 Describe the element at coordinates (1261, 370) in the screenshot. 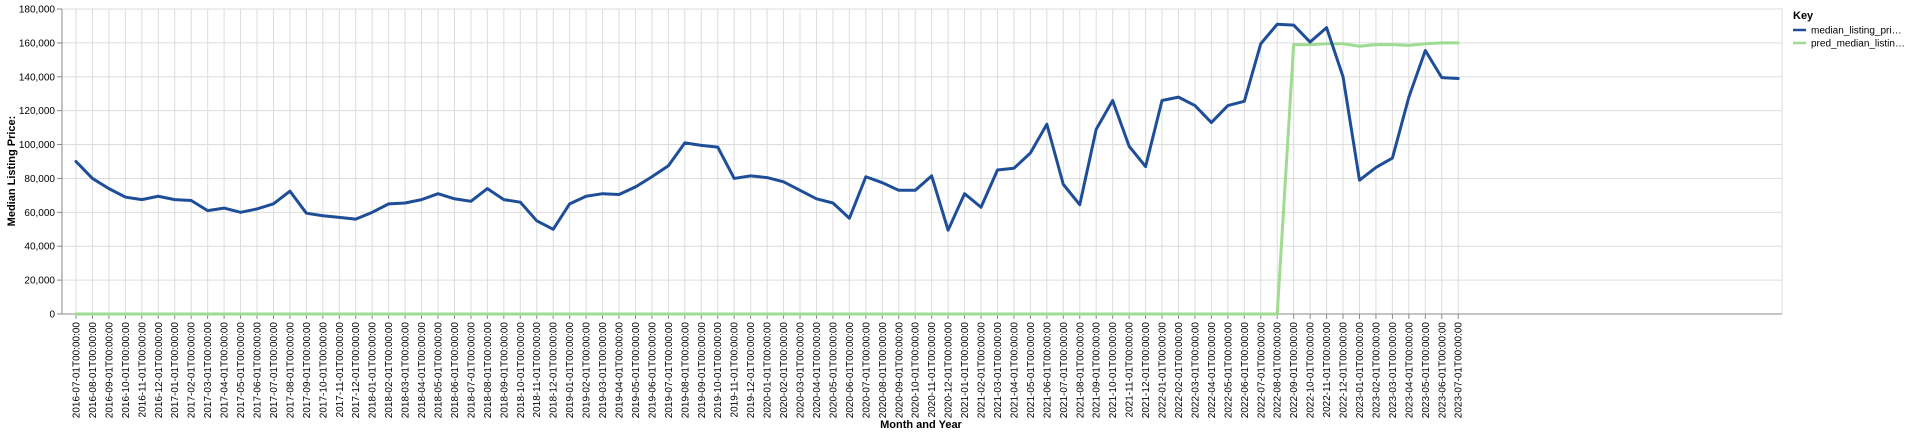

I see `x-tick-label: 2022-07-01T00:00:00` at that location.